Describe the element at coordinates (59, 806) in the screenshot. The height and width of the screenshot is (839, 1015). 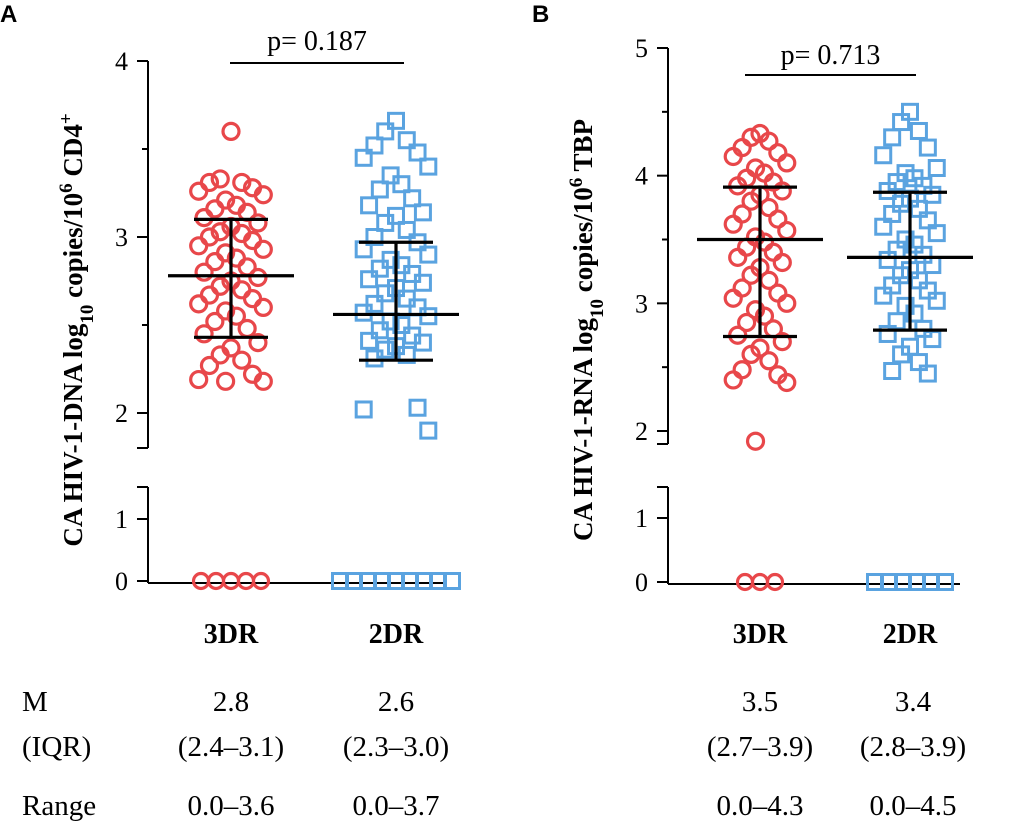
I see `row-label-range: Range` at that location.